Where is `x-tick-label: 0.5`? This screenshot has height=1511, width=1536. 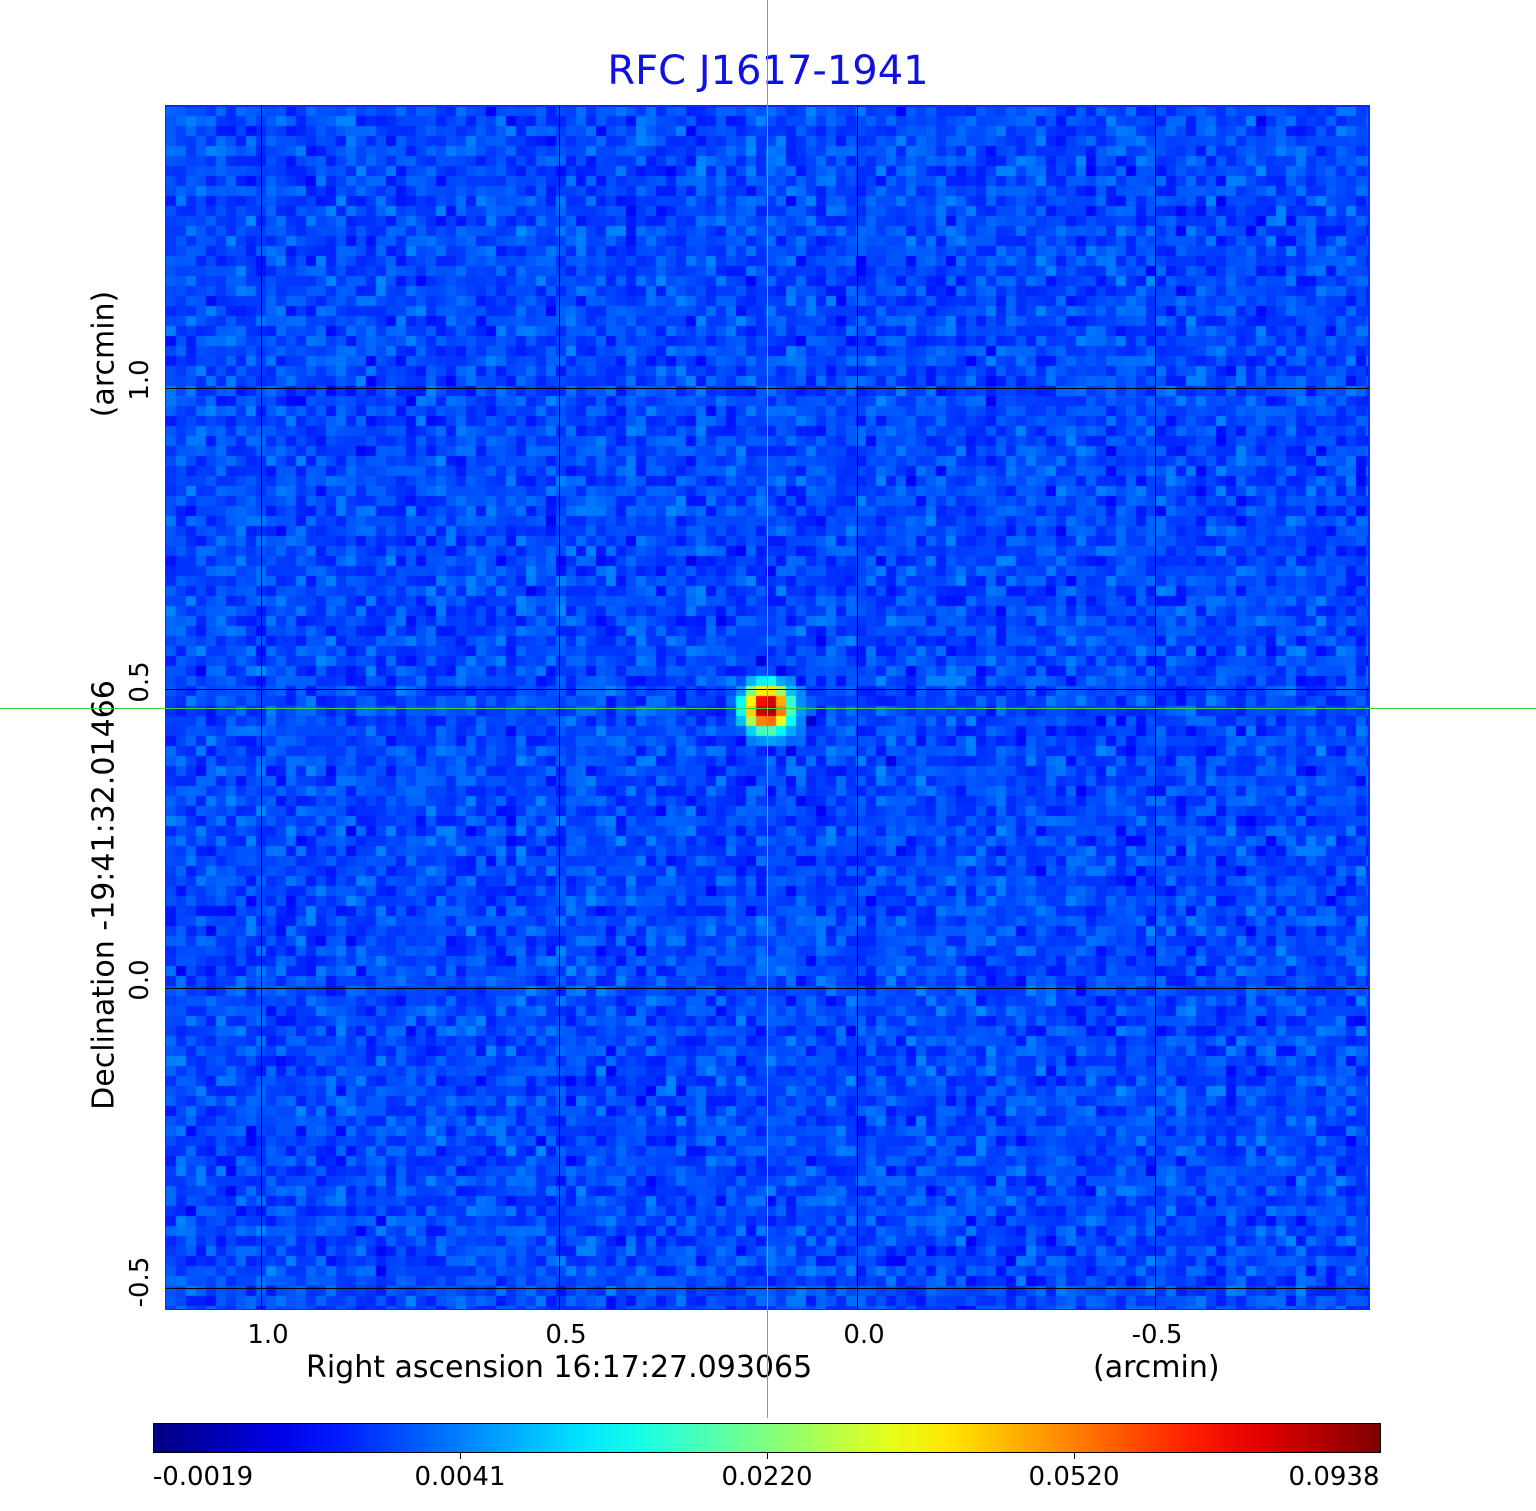 x-tick-label: 0.5 is located at coordinates (566, 1335).